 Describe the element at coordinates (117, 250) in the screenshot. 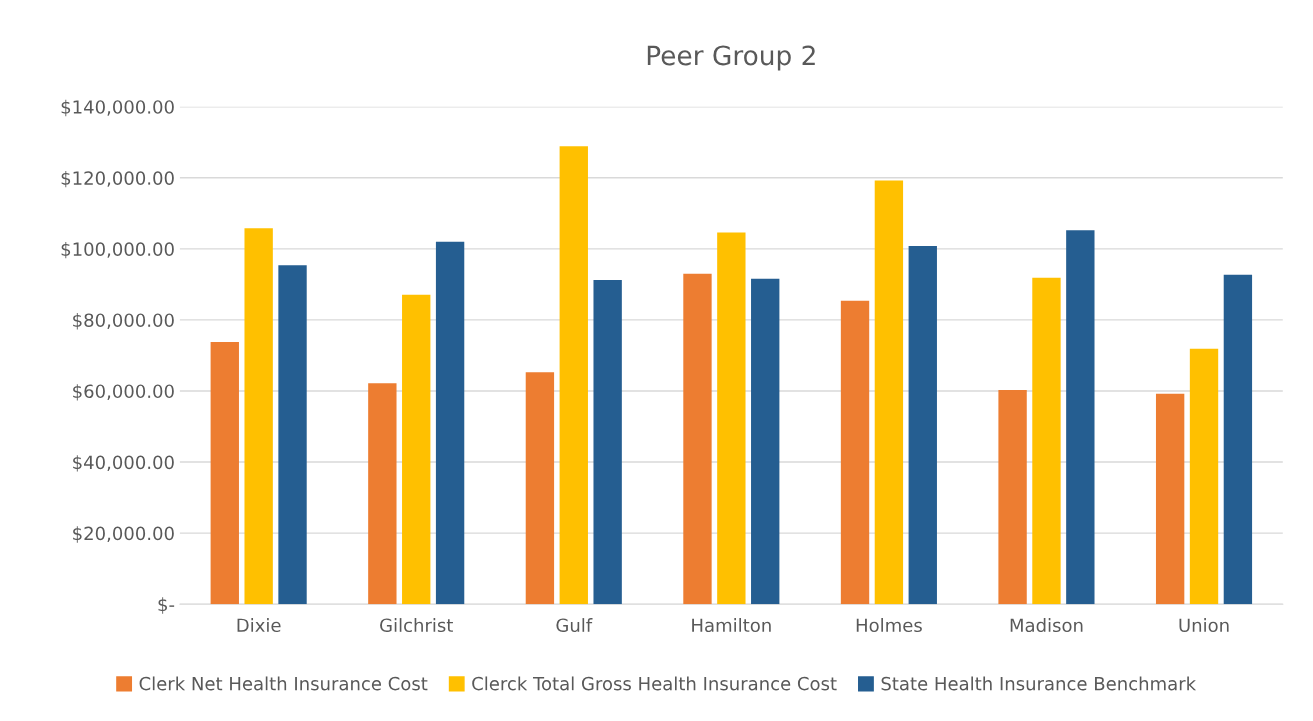

I see `y-tick-label: $100,000.00` at that location.